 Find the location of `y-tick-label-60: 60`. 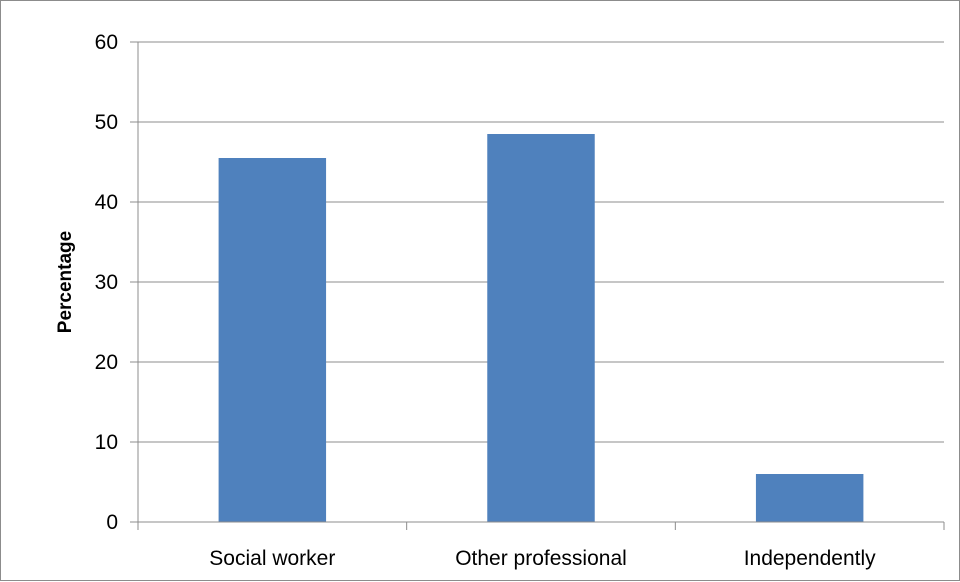

y-tick-label-60: 60 is located at coordinates (106, 42).